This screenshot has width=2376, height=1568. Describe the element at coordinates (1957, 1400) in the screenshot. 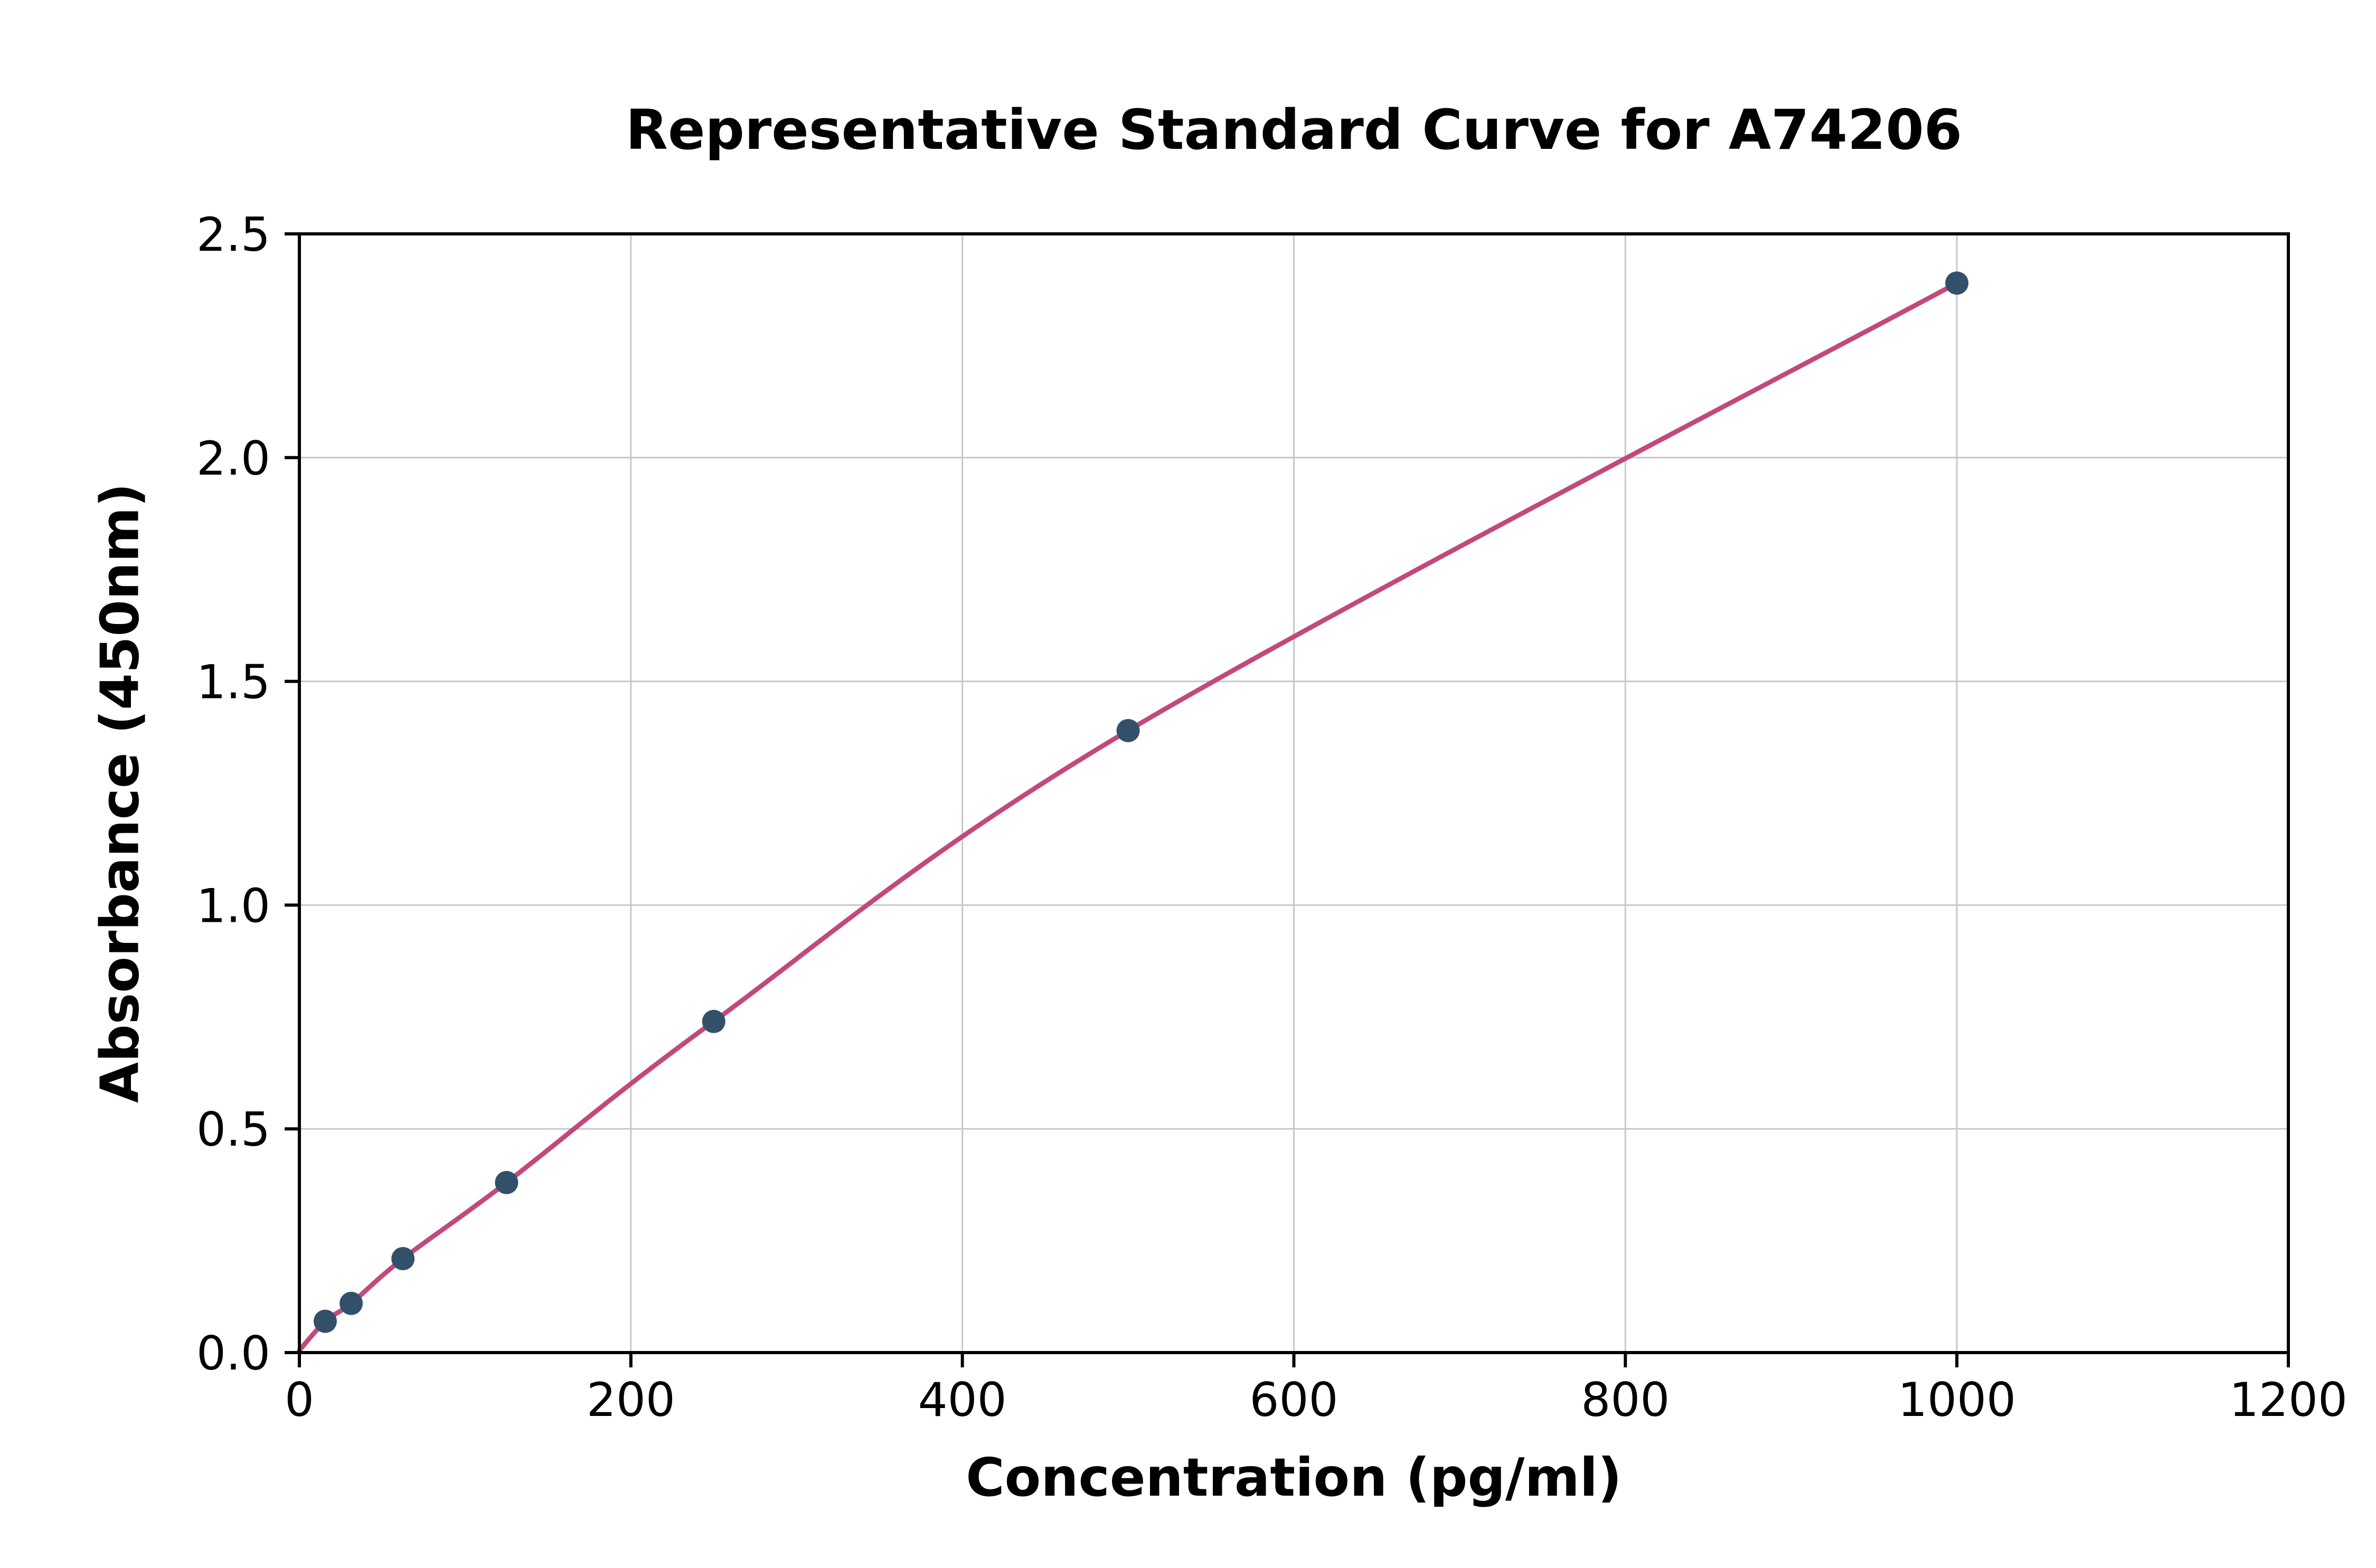

I see `x-tick-label: 1000` at that location.